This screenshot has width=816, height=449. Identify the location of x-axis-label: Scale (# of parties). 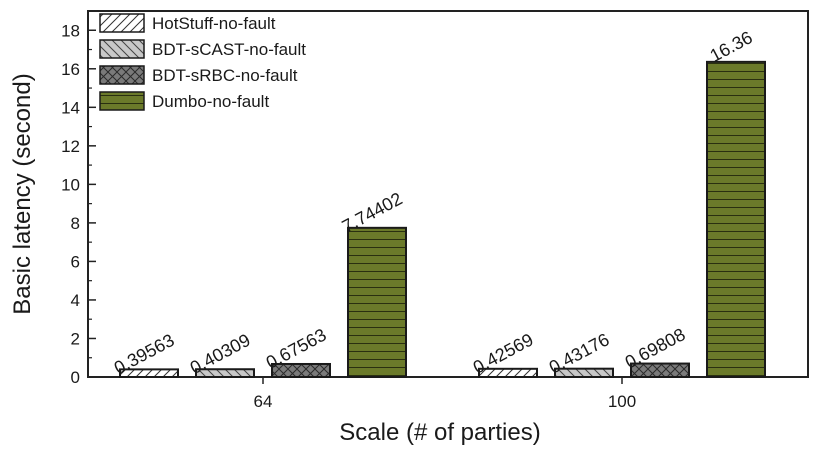
(439, 432).